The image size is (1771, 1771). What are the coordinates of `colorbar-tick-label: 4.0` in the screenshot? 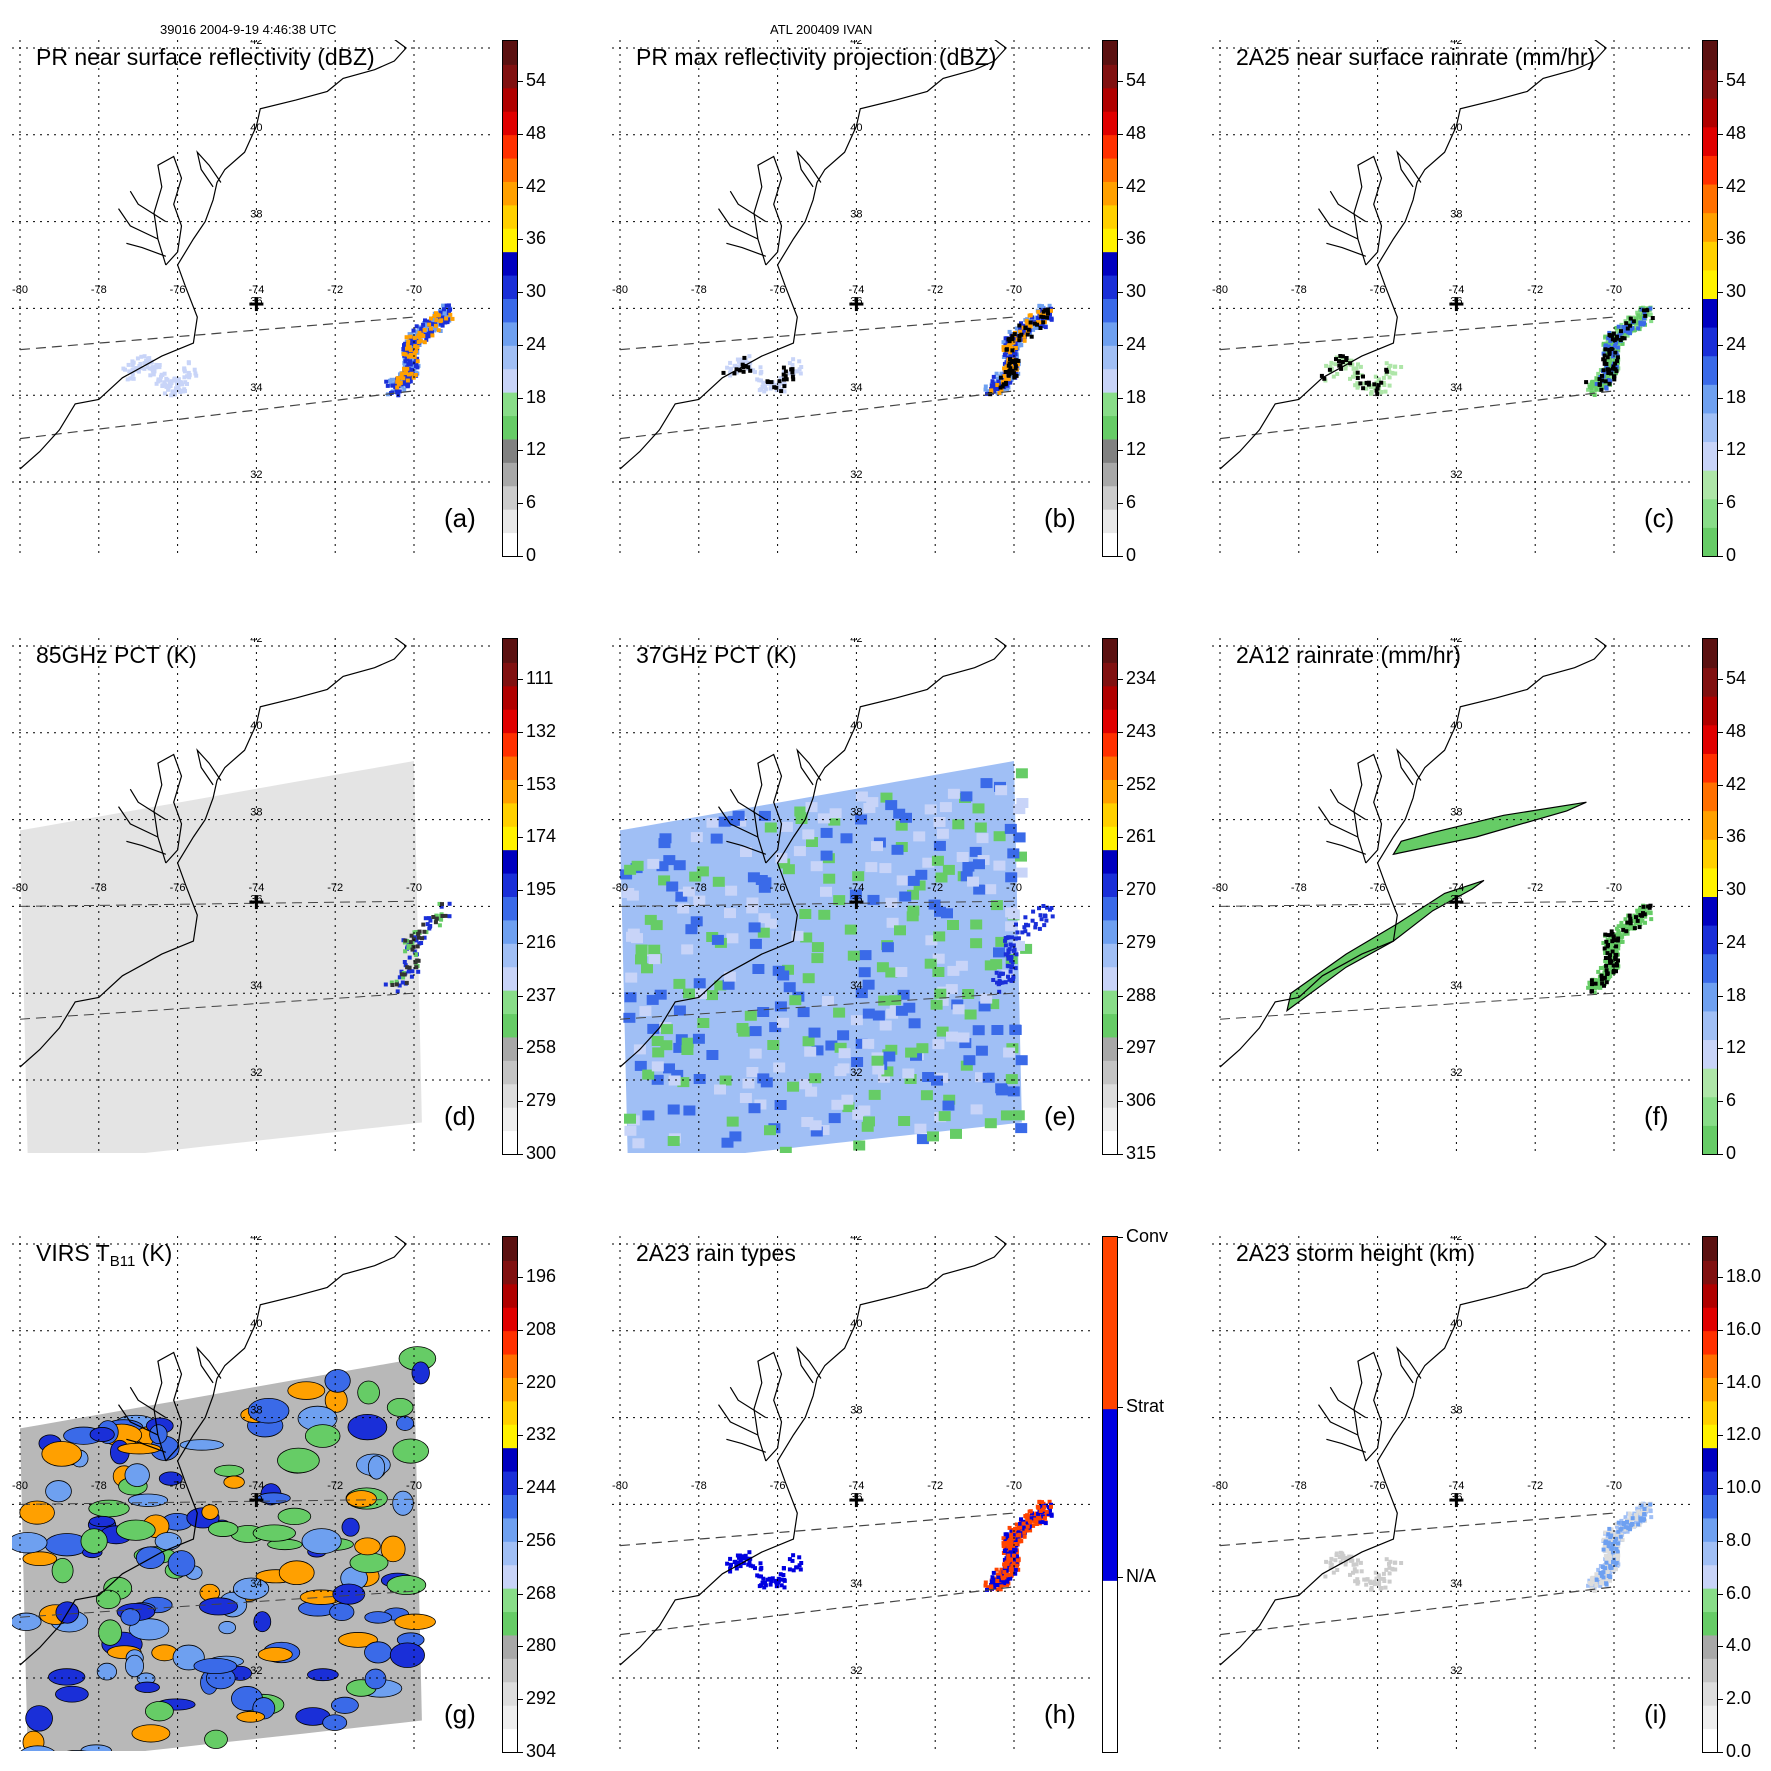 It's located at (1734, 1645).